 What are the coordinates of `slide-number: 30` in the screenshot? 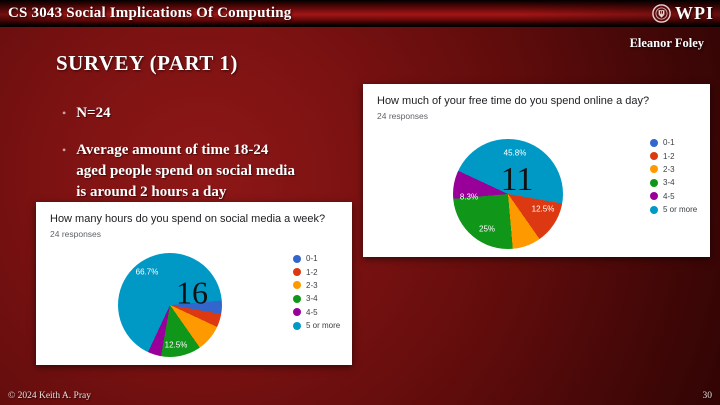 It's located at (707, 396).